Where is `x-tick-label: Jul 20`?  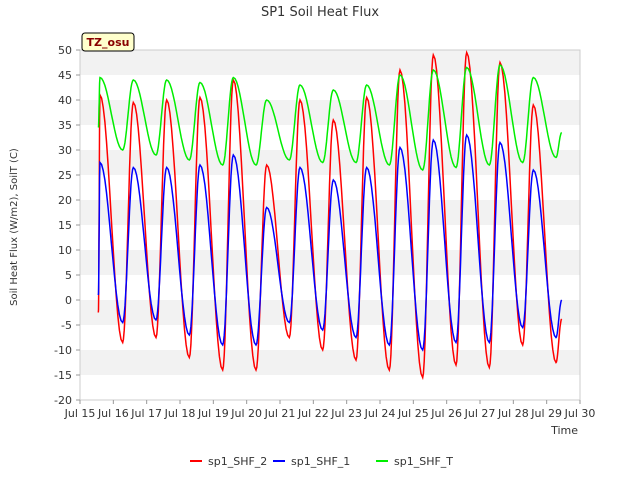 x-tick-label: Jul 20 is located at coordinates (246, 413).